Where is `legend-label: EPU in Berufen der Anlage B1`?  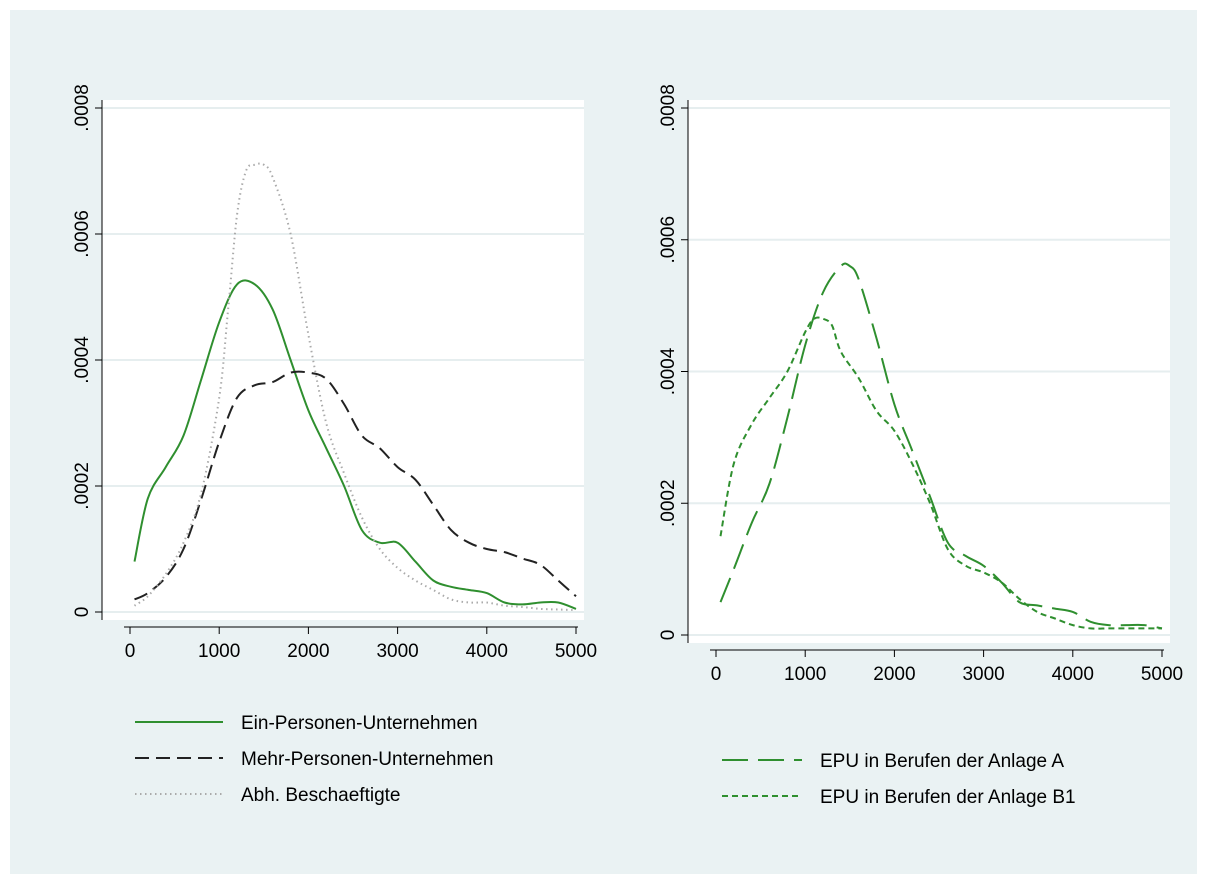
legend-label: EPU in Berufen der Anlage B1 is located at coordinates (948, 797).